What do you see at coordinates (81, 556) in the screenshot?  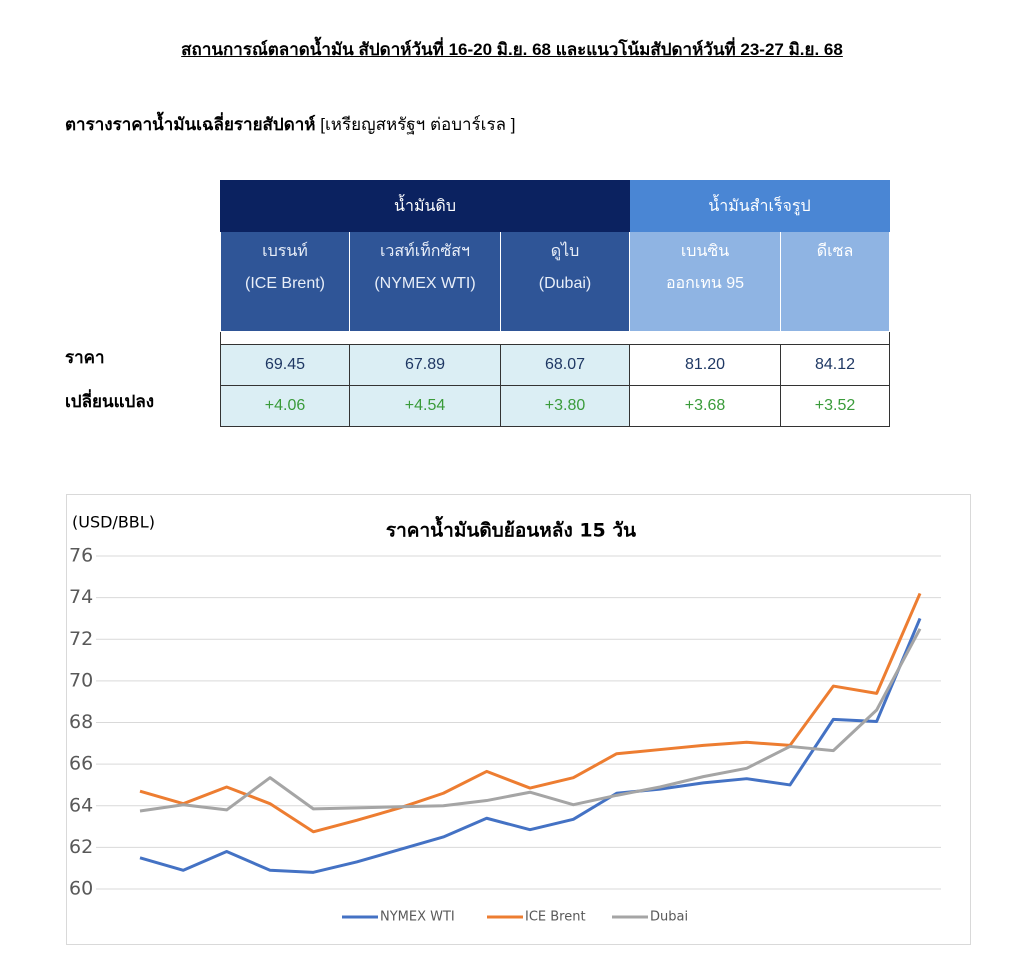 I see `y-tick-label: 76` at bounding box center [81, 556].